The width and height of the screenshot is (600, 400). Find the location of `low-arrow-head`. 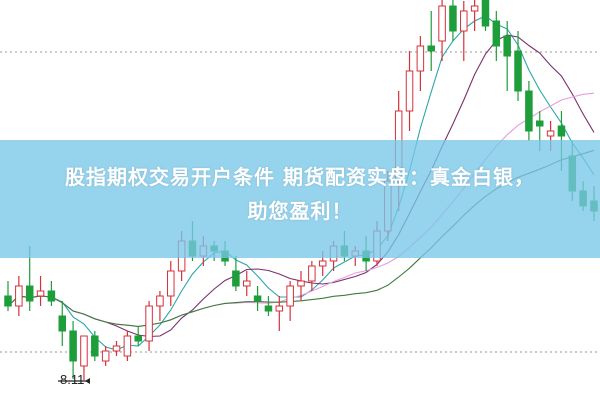

low-arrow-head is located at coordinates (87, 381).